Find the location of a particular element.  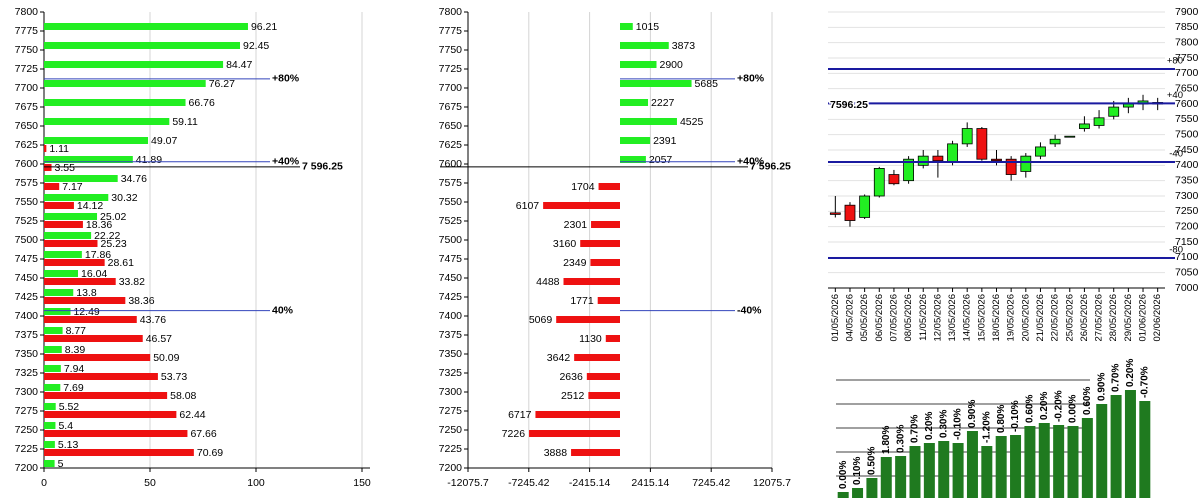

data-label: 2227 is located at coordinates (663, 103).